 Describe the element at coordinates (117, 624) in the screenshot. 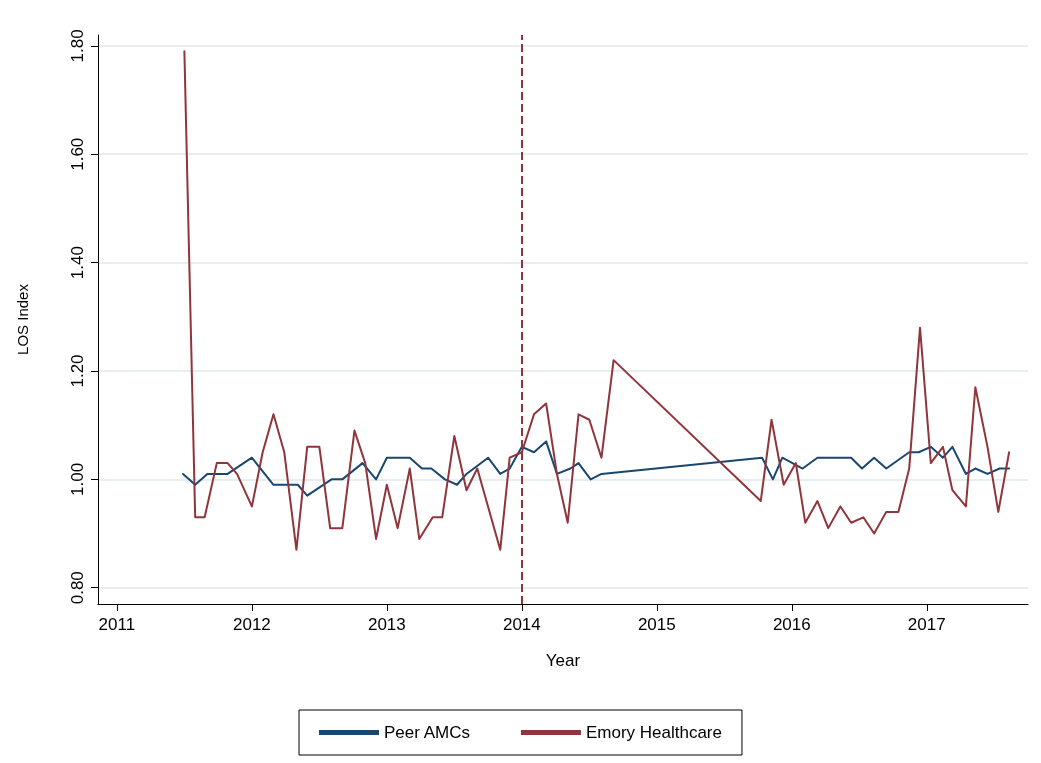

I see `x-tick-label: 2011` at that location.